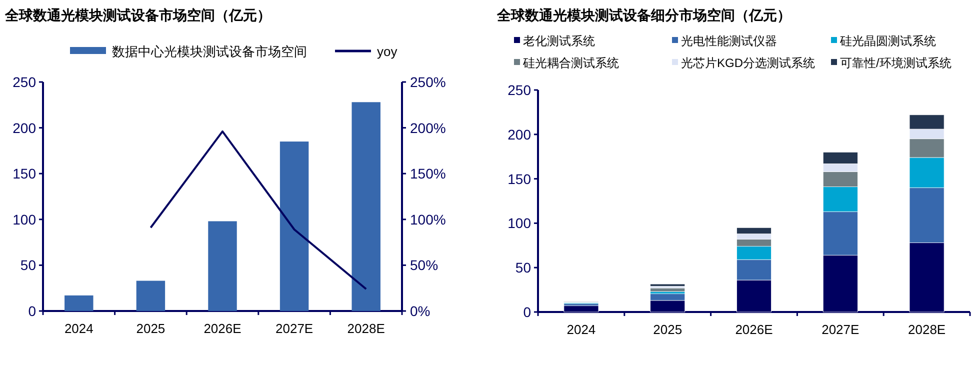  I want to click on legend-label: 老化测试系统, so click(559, 41).